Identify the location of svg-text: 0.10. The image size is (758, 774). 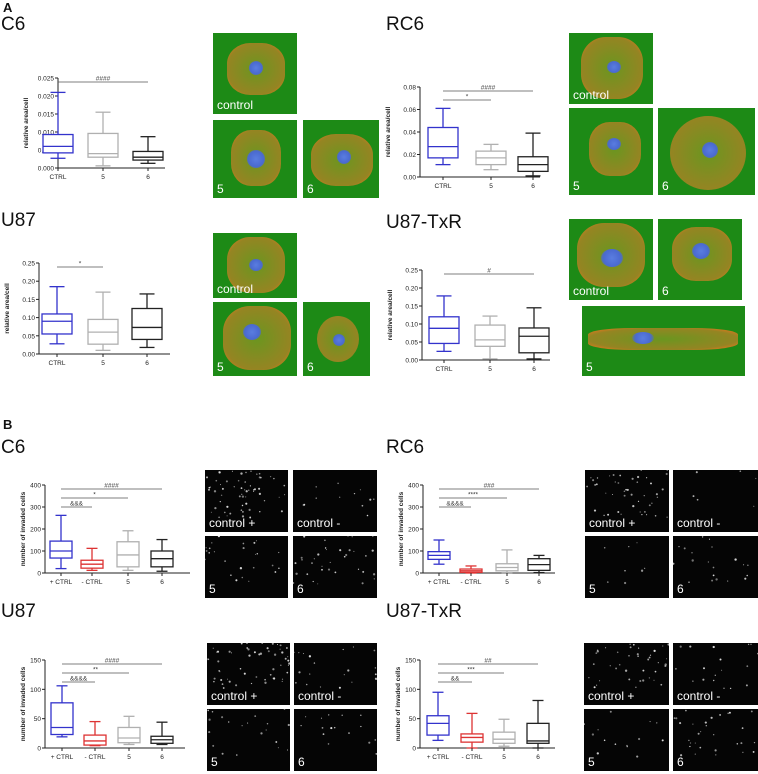
(28, 318).